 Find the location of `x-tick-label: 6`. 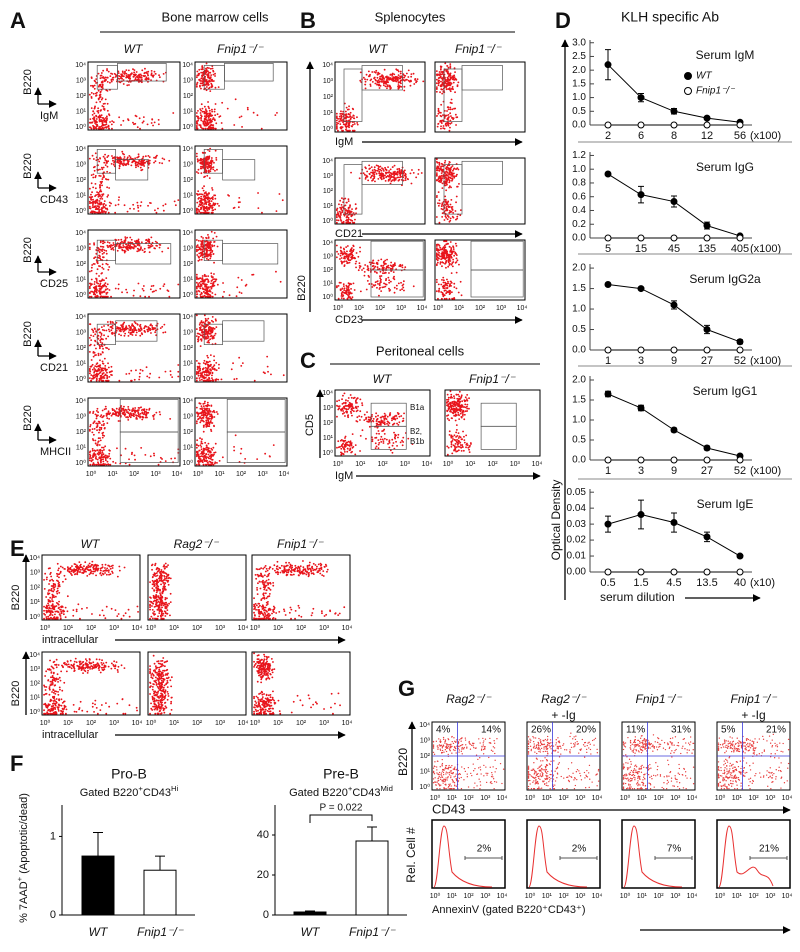

x-tick-label: 6 is located at coordinates (641, 136).